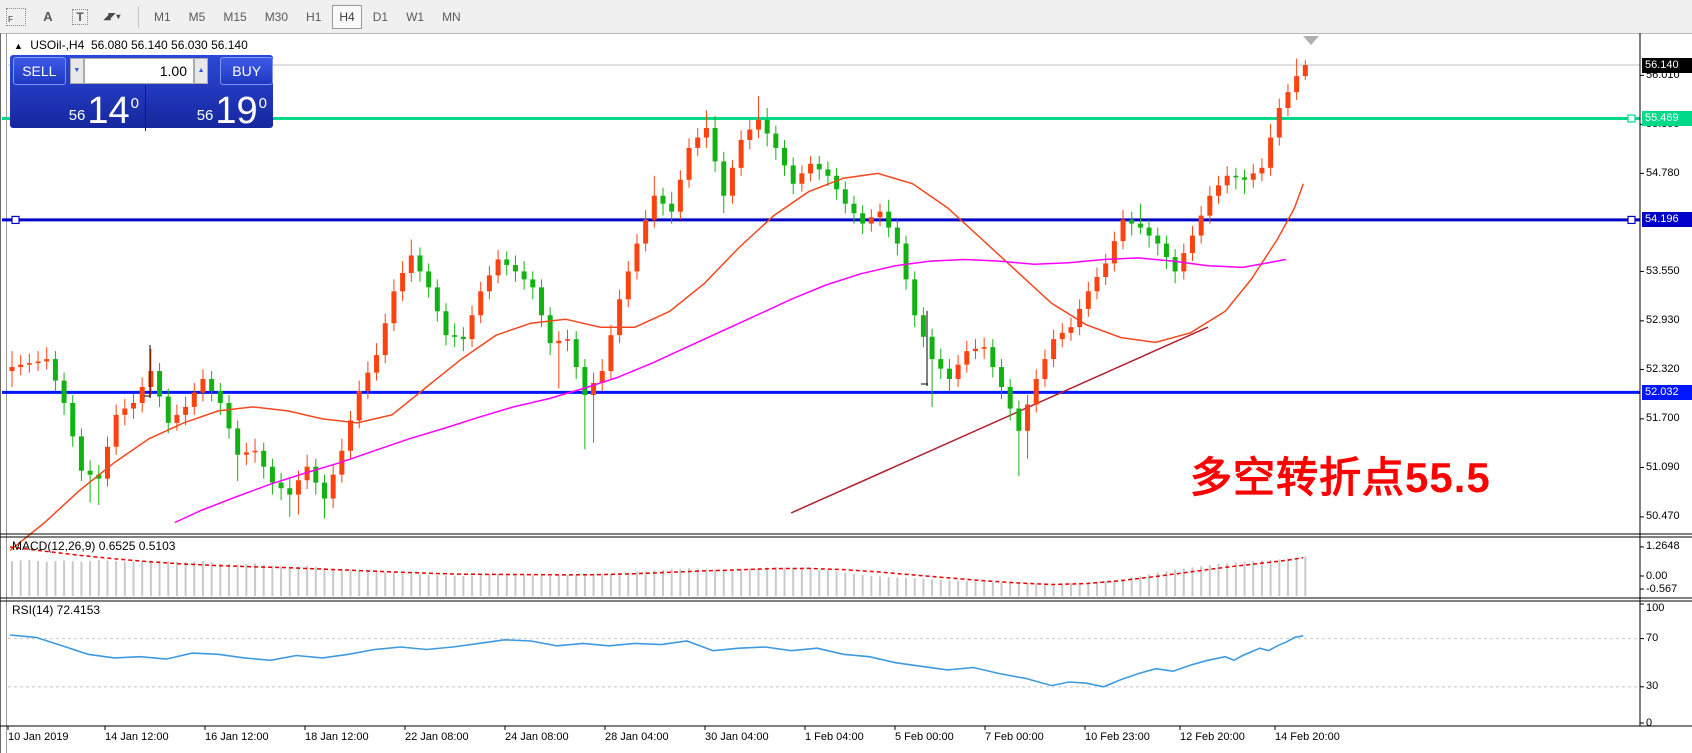 The width and height of the screenshot is (1692, 753). Describe the element at coordinates (56, 610) in the screenshot. I see `rsi-indicator-label: RSI(14) 72.4153` at that location.